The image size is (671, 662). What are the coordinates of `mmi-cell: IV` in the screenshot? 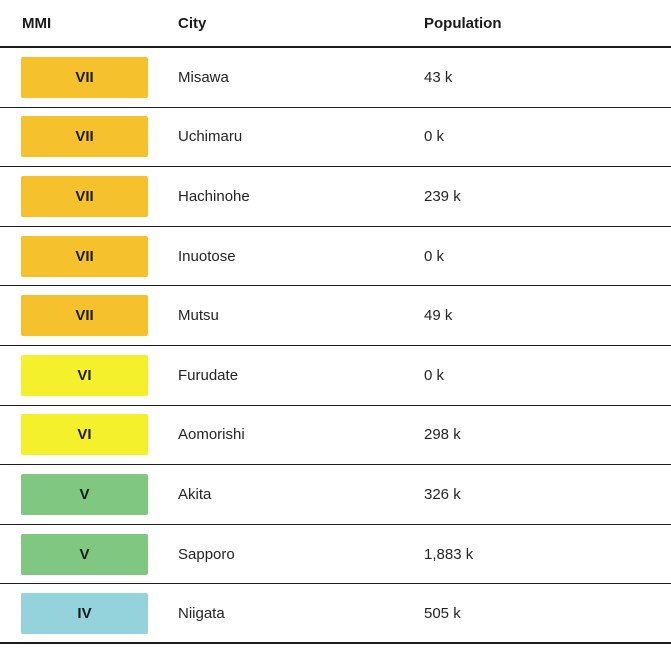 It's located at (89, 613).